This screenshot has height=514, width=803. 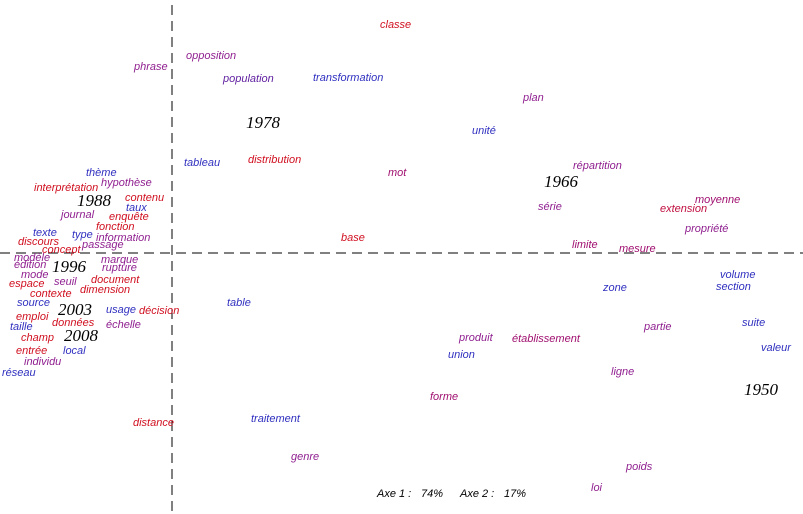 What do you see at coordinates (74, 351) in the screenshot?
I see `word-label: local` at bounding box center [74, 351].